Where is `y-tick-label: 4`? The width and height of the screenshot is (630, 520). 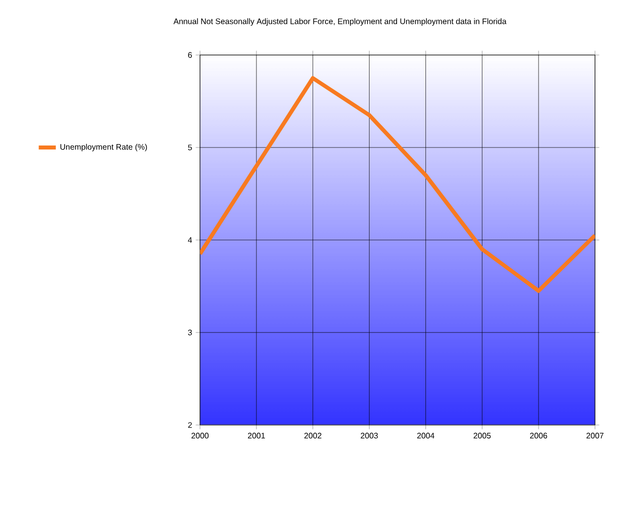
y-tick-label: 4 is located at coordinates (190, 240).